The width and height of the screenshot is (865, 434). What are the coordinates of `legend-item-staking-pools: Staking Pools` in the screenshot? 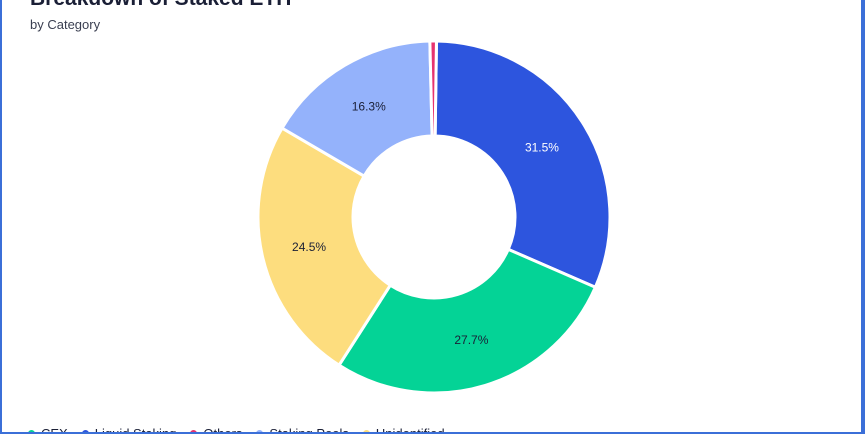 It's located at (302, 430).